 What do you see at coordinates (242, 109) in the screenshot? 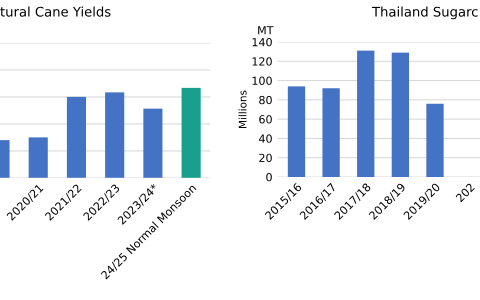
I see `y-axis-title: Millions` at bounding box center [242, 109].